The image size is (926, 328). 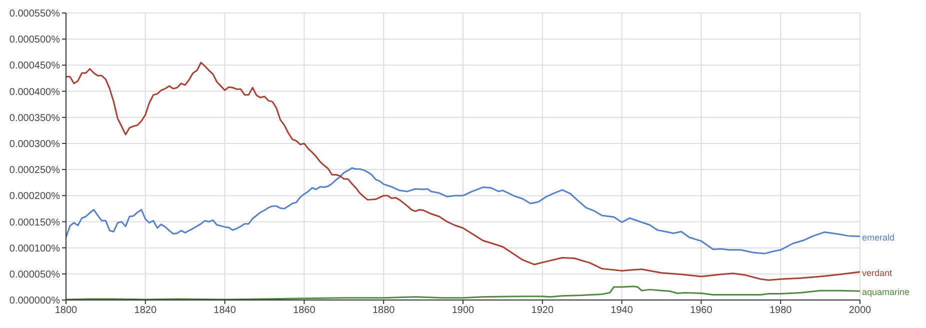 I want to click on y-tick-label: 0.000550%, so click(x=34, y=14).